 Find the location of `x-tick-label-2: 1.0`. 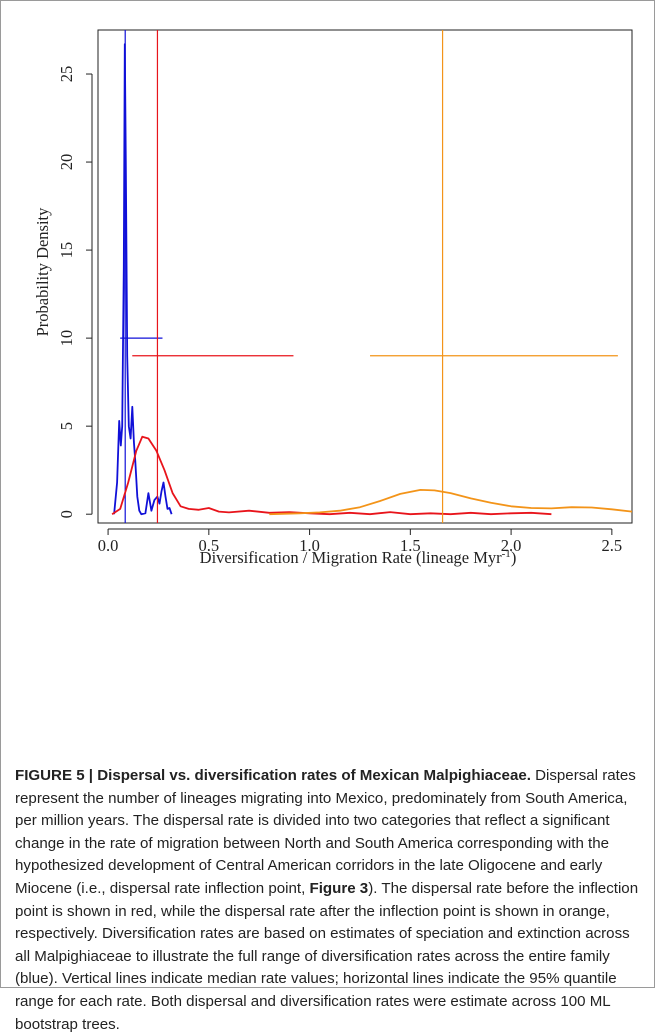

x-tick-label-2: 1.0 is located at coordinates (309, 545).